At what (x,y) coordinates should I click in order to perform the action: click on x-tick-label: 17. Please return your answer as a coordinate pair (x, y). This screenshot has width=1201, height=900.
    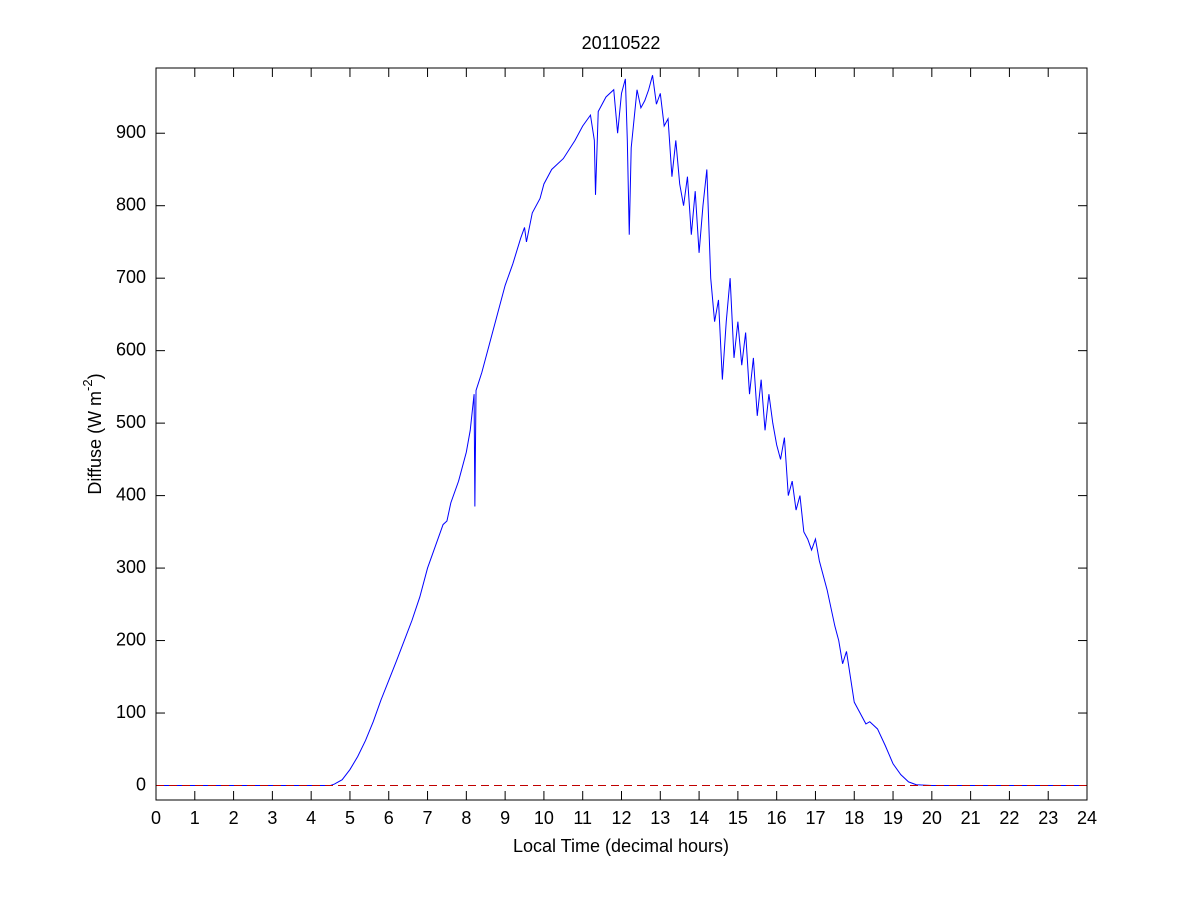
    Looking at the image, I should click on (815, 818).